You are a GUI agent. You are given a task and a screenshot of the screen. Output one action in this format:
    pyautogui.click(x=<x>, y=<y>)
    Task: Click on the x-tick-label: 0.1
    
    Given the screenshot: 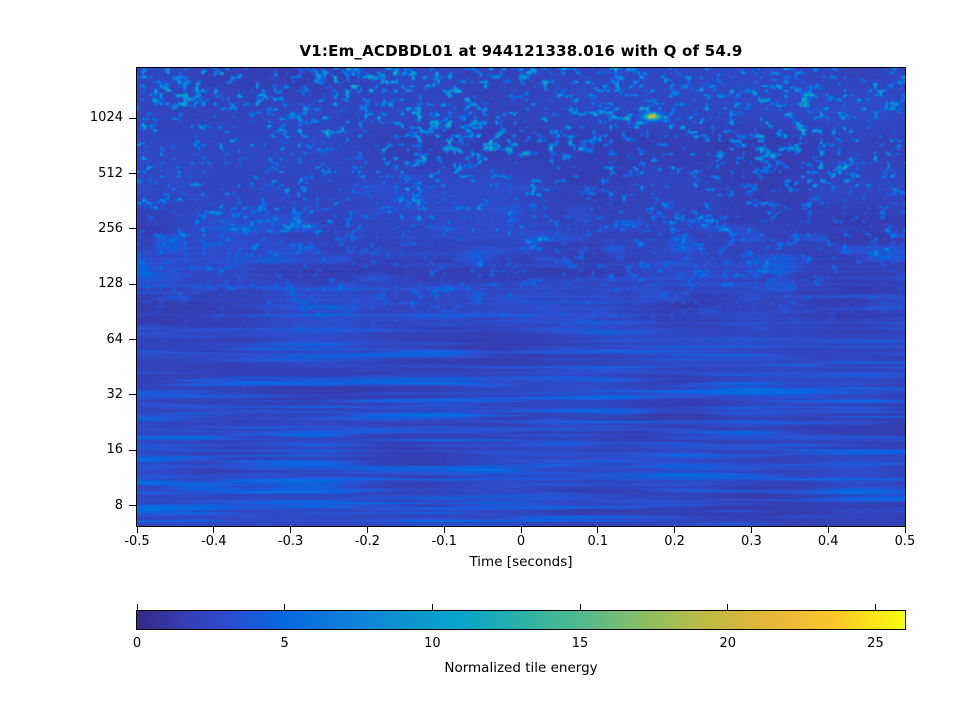 What is the action you would take?
    pyautogui.click(x=598, y=541)
    